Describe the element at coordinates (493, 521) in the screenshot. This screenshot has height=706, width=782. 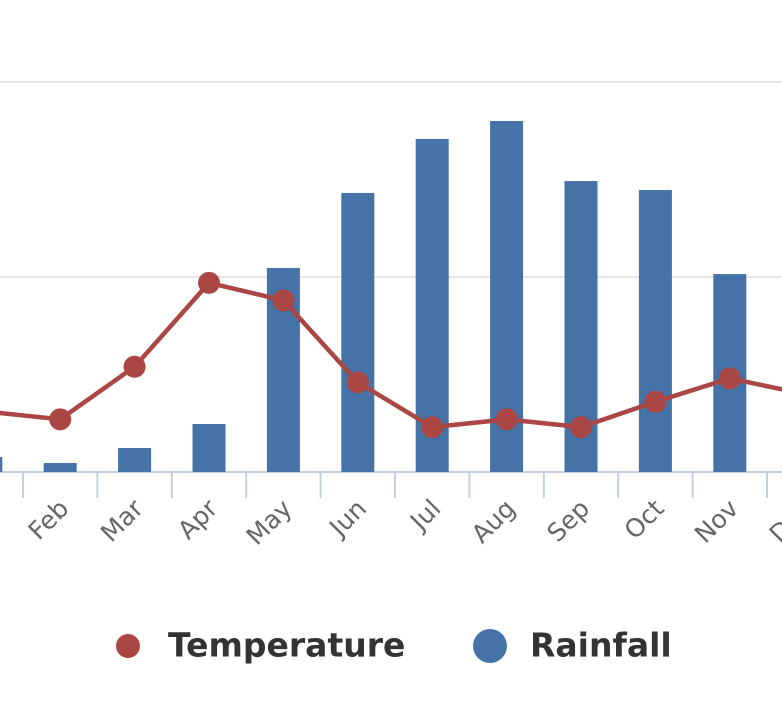
I see `x-tick-label: Aug` at that location.